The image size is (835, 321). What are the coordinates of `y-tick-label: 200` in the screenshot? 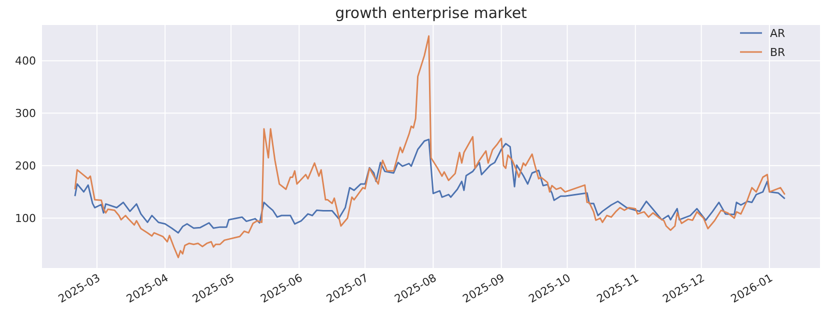 It's located at (25, 166).